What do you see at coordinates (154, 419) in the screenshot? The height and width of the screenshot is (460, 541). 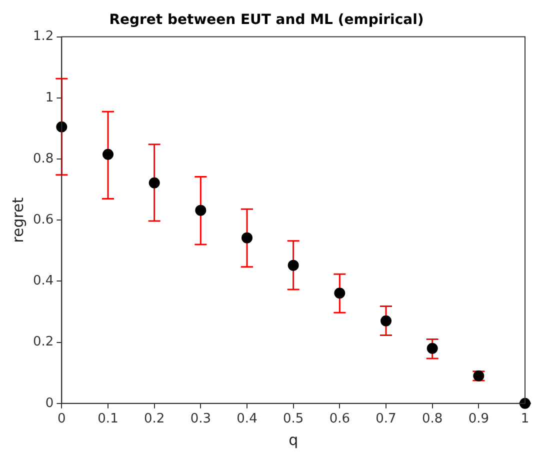 I see `x-tick-label: 0.2` at bounding box center [154, 419].